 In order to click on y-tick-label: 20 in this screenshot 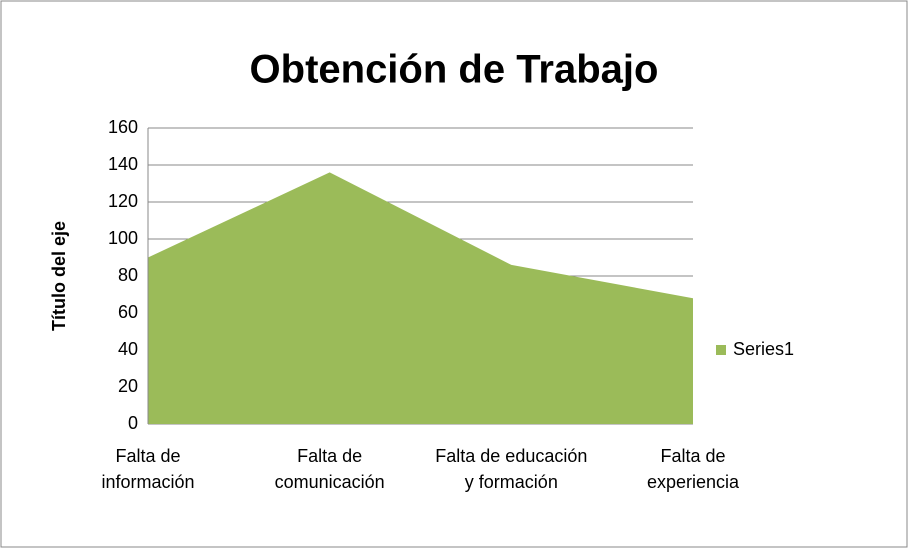, I will do `click(128, 386)`.